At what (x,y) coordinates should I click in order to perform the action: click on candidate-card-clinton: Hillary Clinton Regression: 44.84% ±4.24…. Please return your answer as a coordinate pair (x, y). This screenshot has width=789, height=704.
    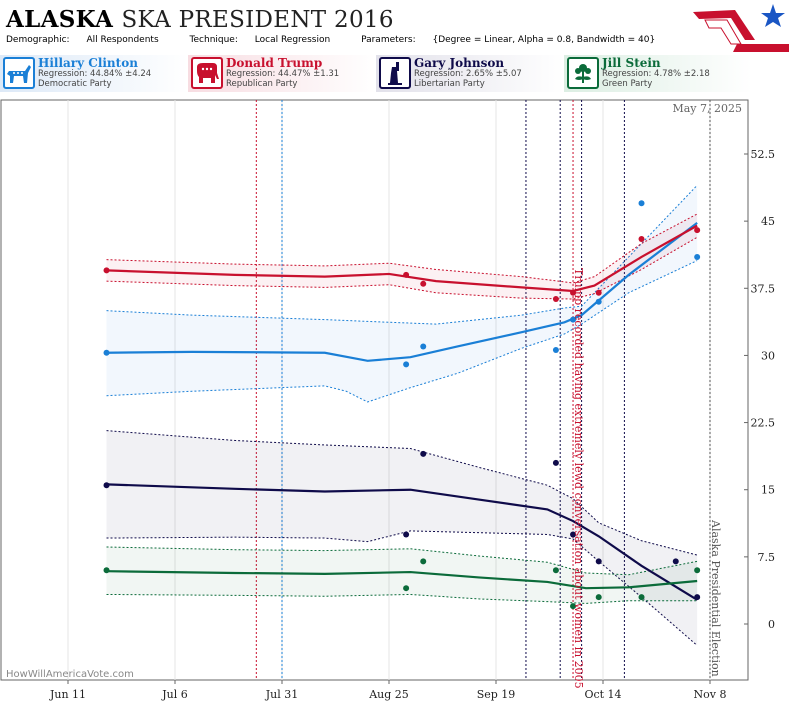
    Looking at the image, I should click on (94, 73).